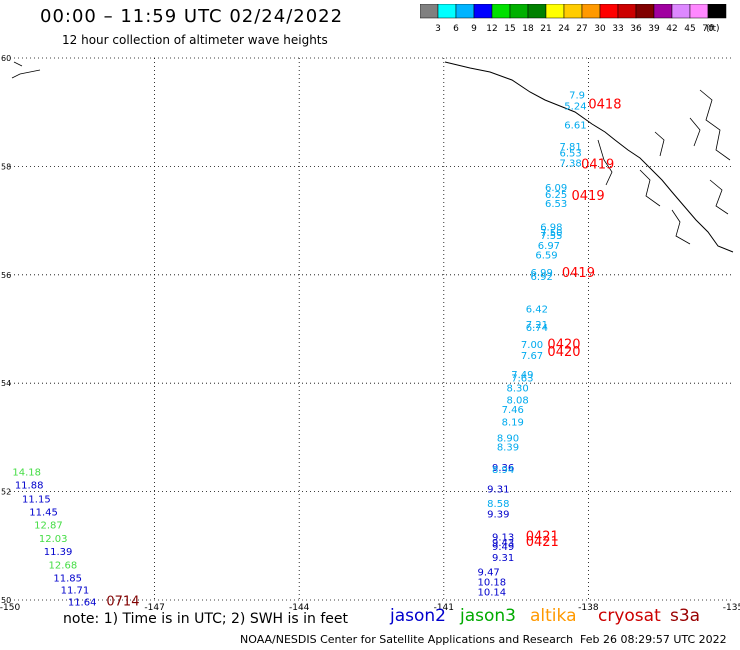 This screenshot has height=650, width=740. I want to click on wave-height-label: 10.14, so click(492, 593).